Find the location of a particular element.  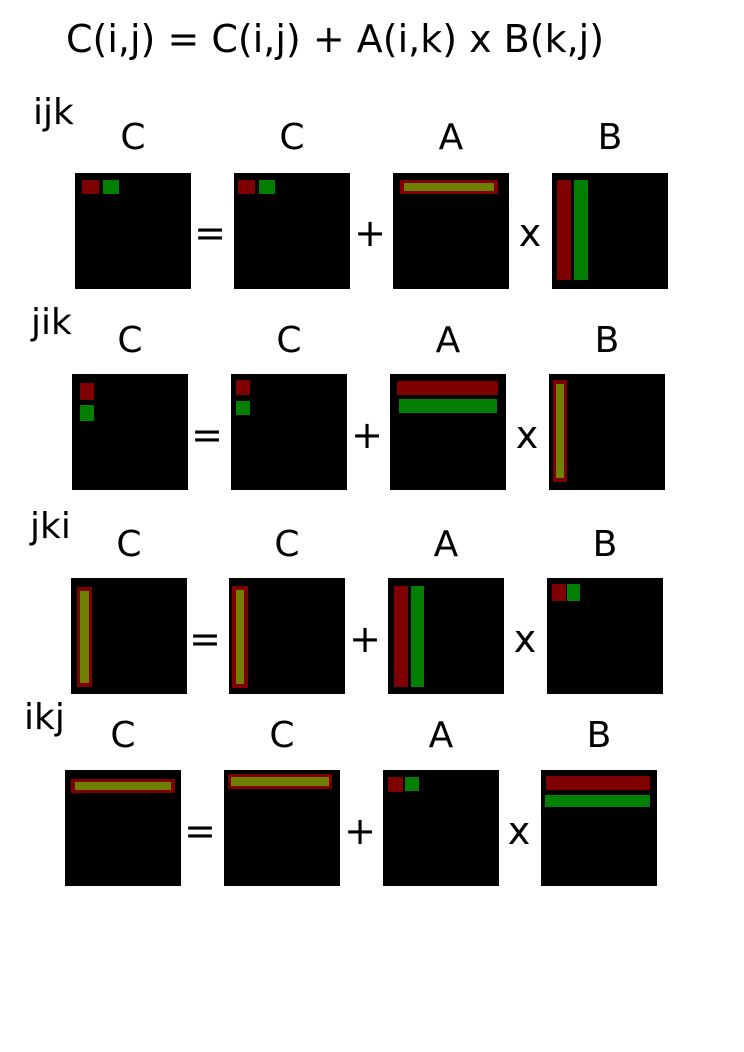

equation-title: C(i,j) = C(i,j) + A(i,k) x B(k,j) is located at coordinates (335, 39).